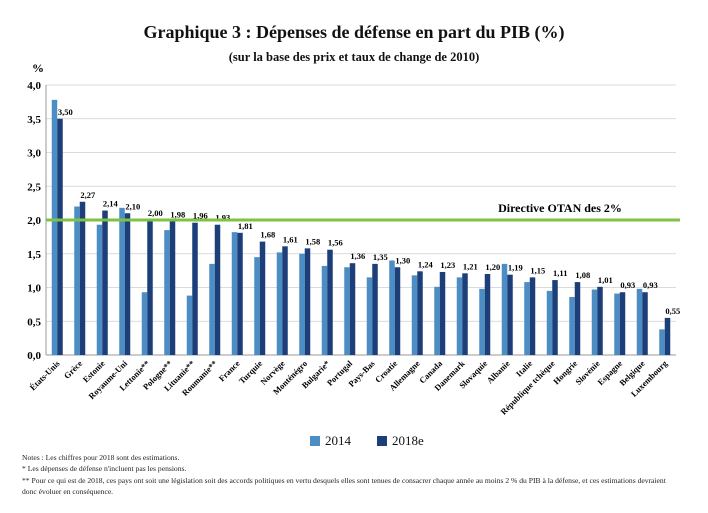  Describe the element at coordinates (34, 356) in the screenshot. I see `y-tick-label: 0,0` at that location.